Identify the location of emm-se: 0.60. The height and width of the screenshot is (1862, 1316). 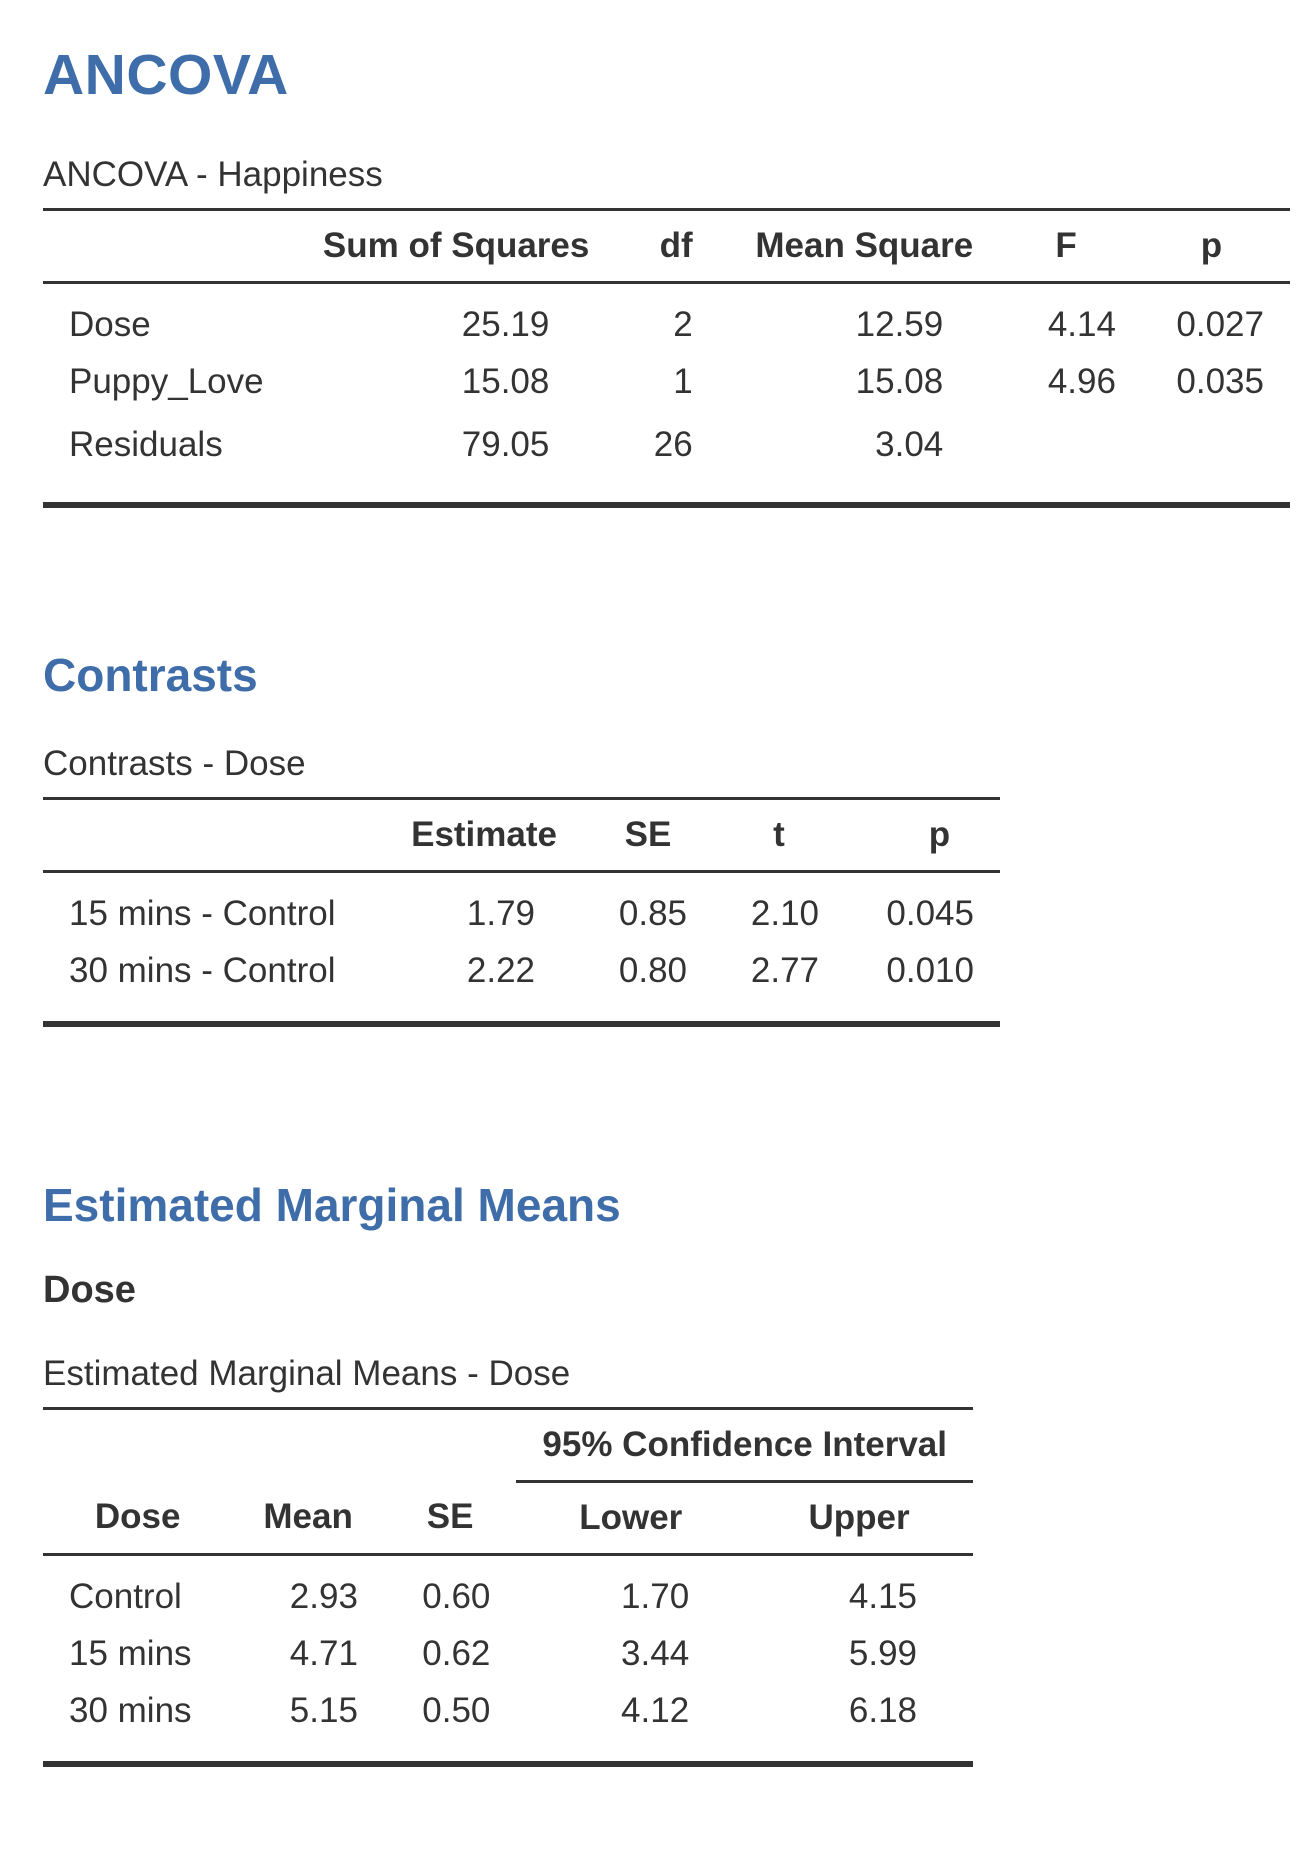
(456, 1596).